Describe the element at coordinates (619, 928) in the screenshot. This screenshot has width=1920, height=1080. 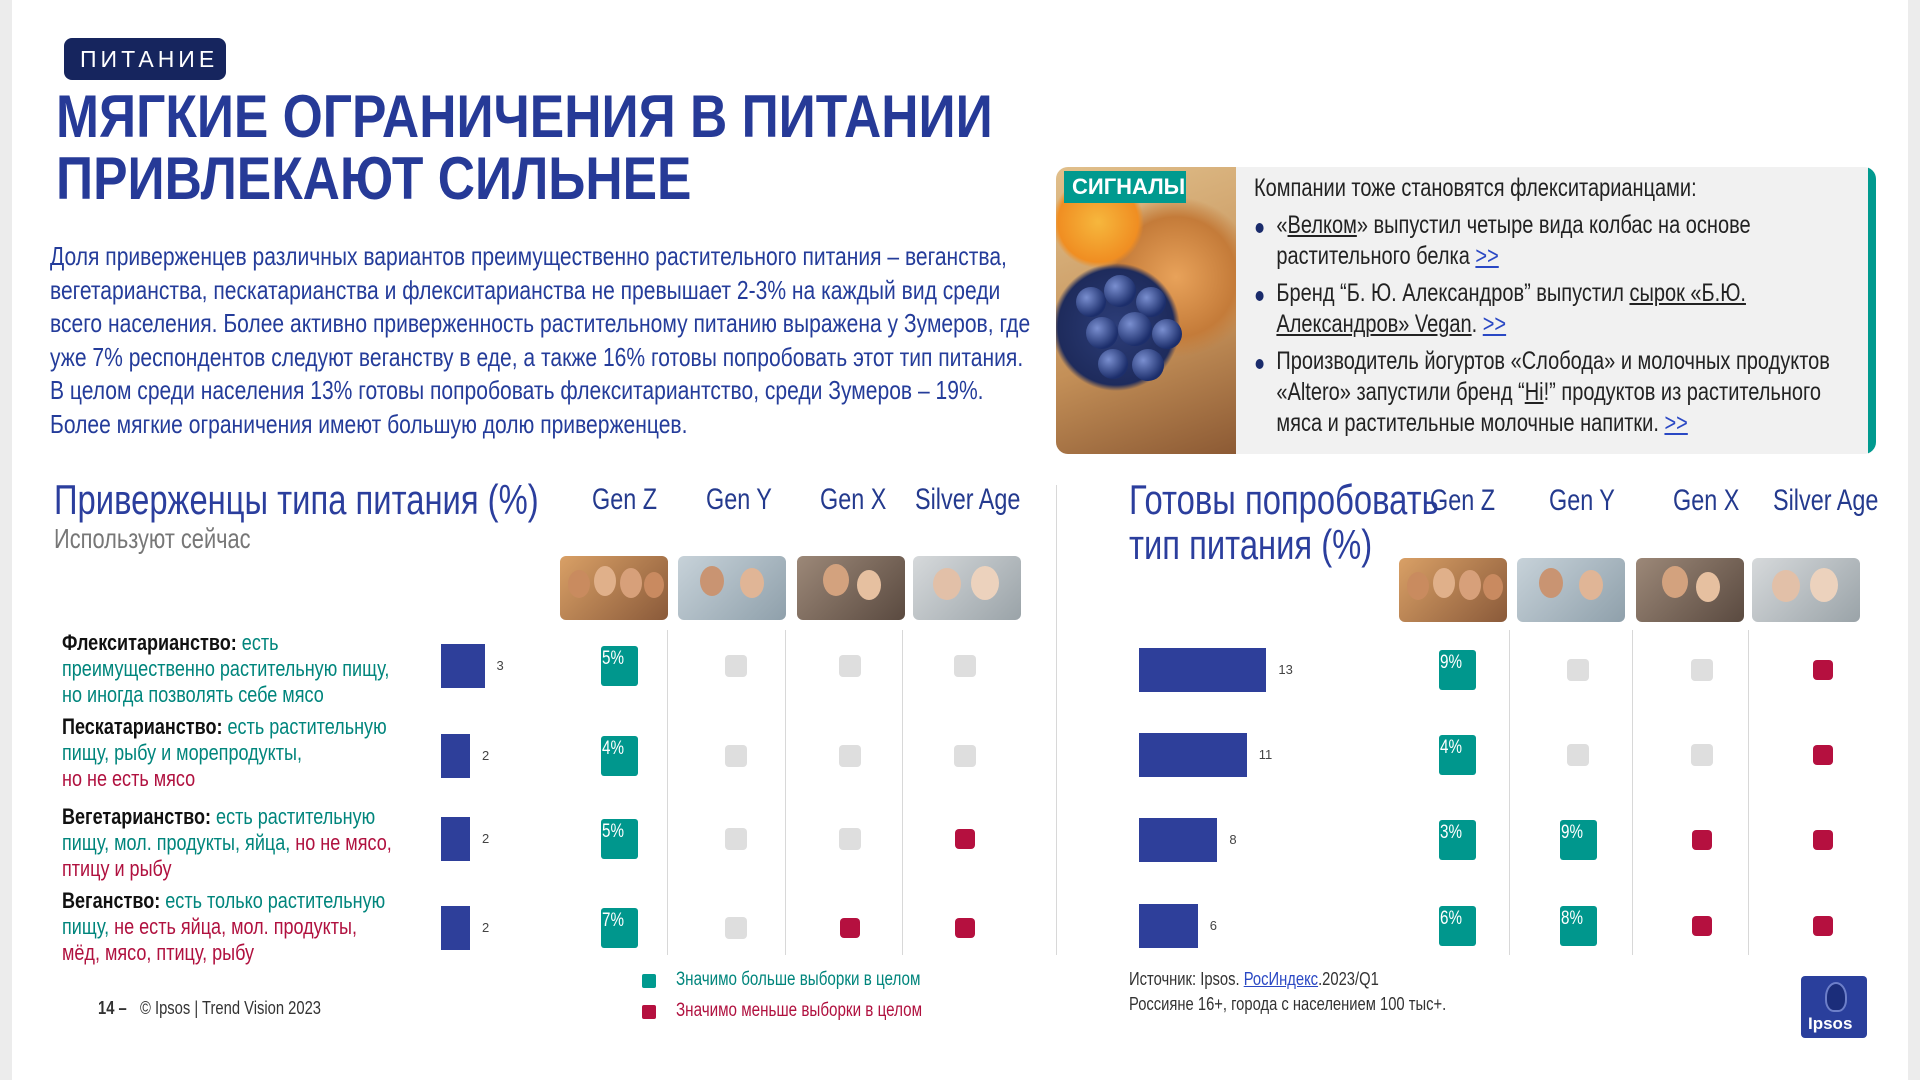
I see `significance-high-cell: 7%` at that location.